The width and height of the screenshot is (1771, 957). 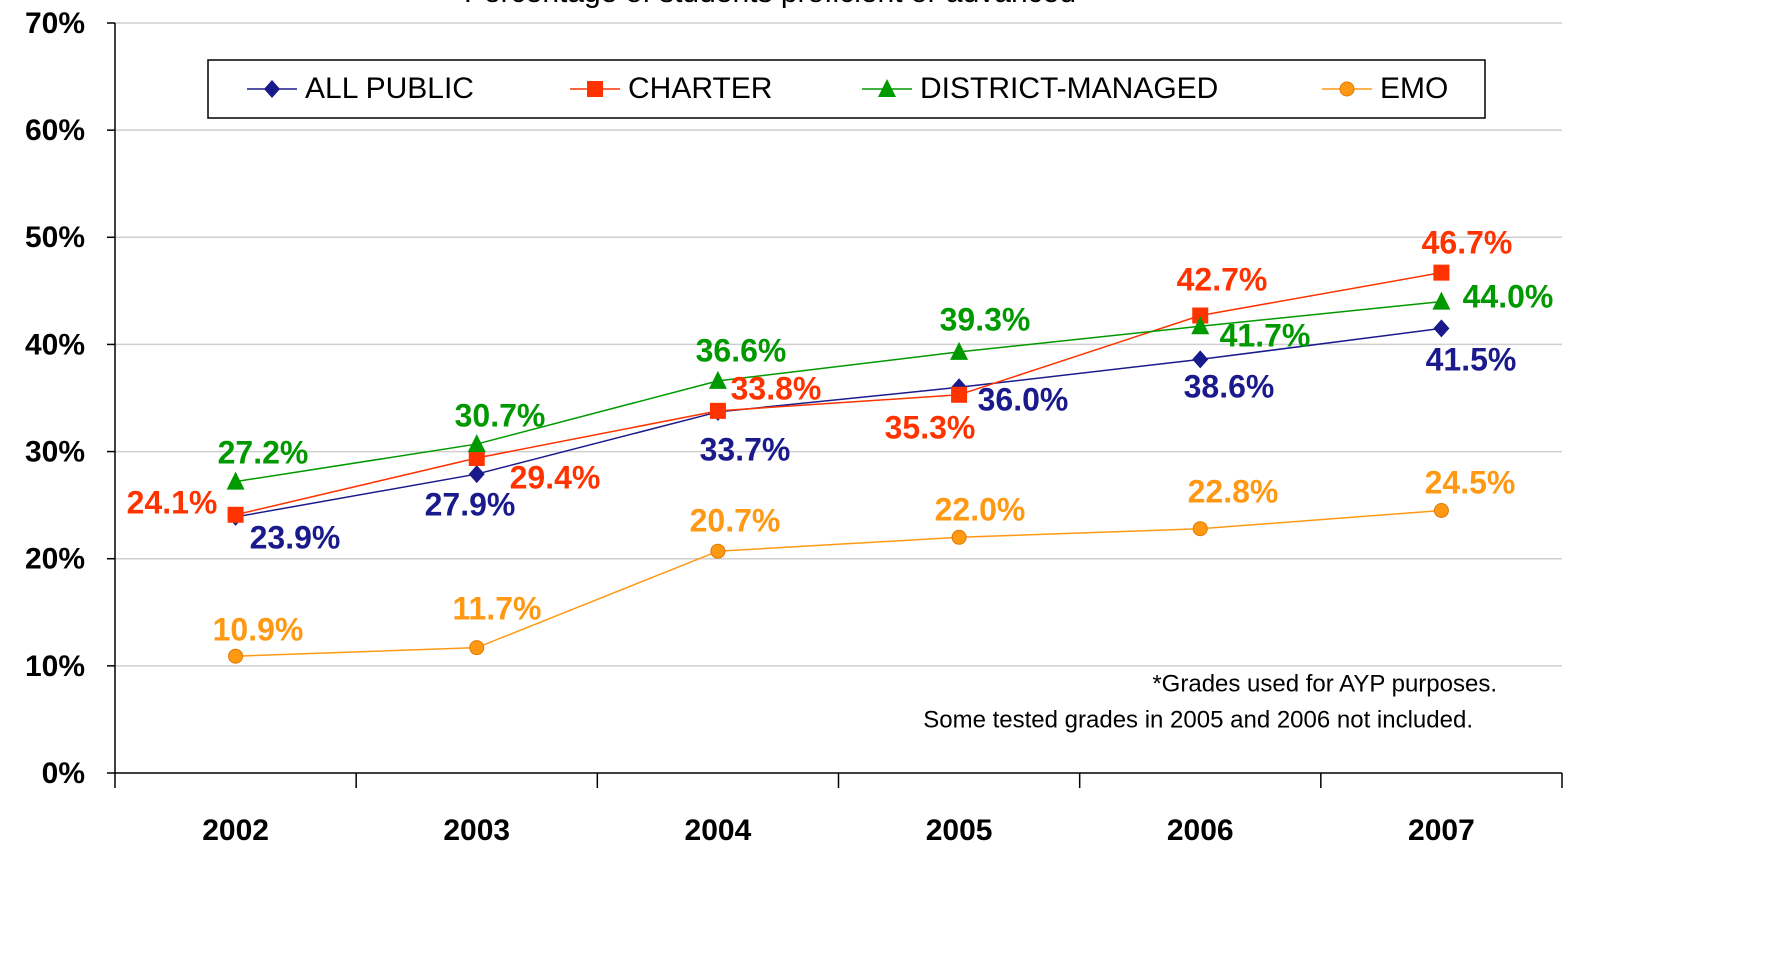 What do you see at coordinates (235, 830) in the screenshot?
I see `x-tick-label: 2002` at bounding box center [235, 830].